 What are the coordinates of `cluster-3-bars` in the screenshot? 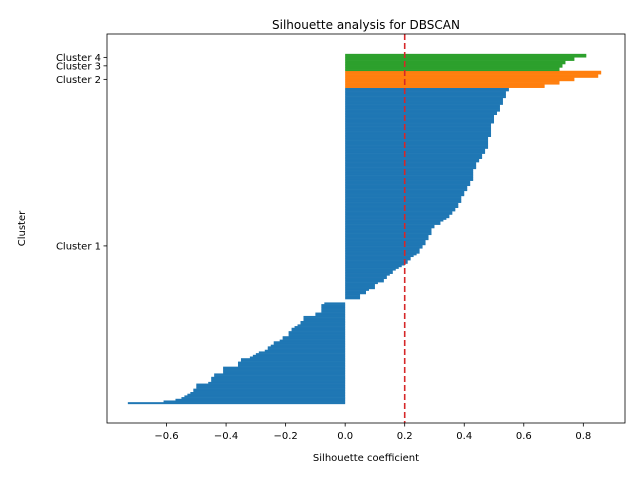 It's located at (455, 66).